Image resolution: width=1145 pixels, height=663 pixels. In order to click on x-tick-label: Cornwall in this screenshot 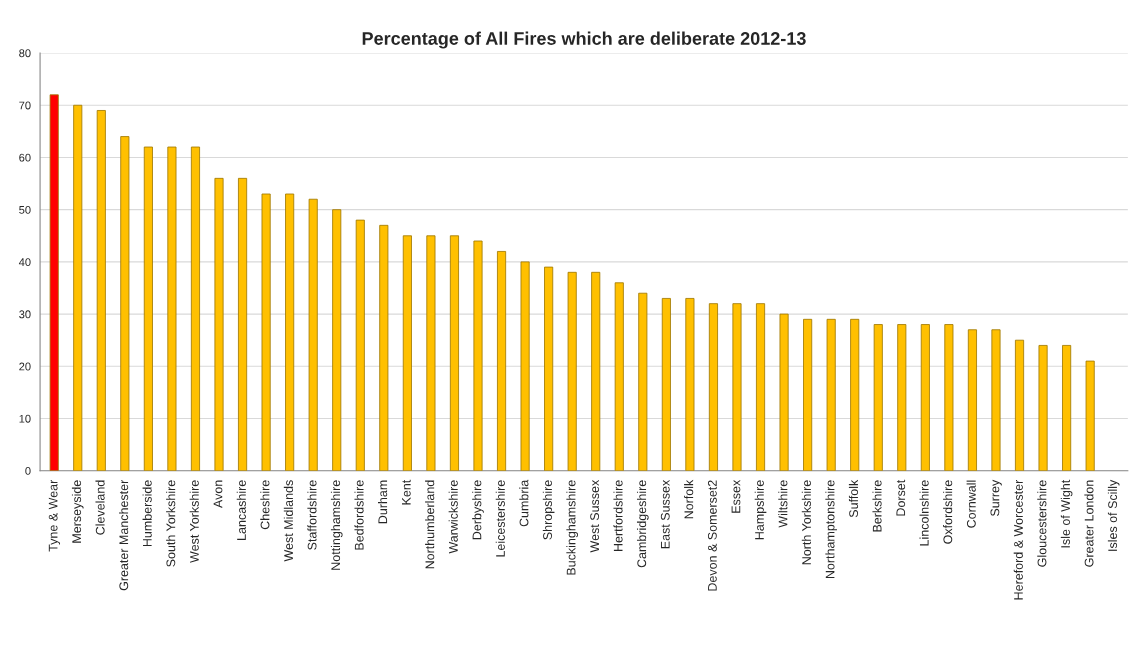, I will do `click(971, 504)`.